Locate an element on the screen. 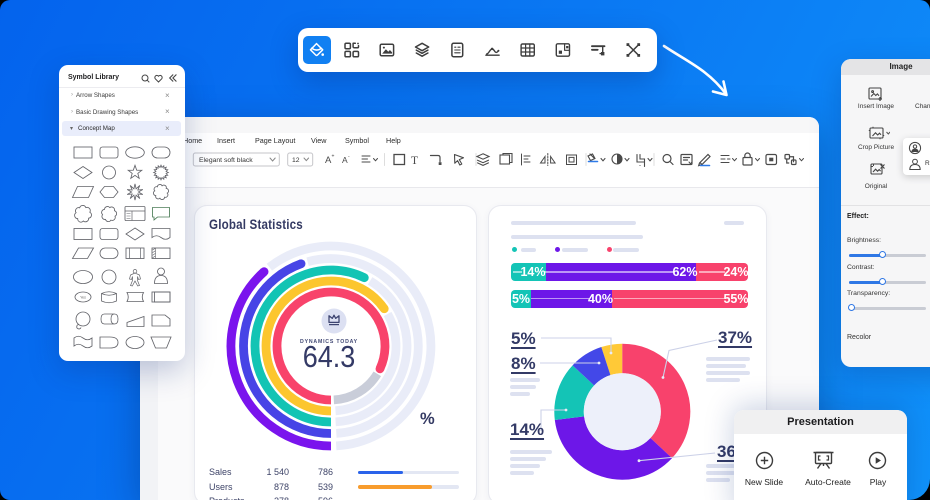 Image resolution: width=930 pixels, height=500 pixels. svg-text: Elegant soft black is located at coordinates (226, 160).